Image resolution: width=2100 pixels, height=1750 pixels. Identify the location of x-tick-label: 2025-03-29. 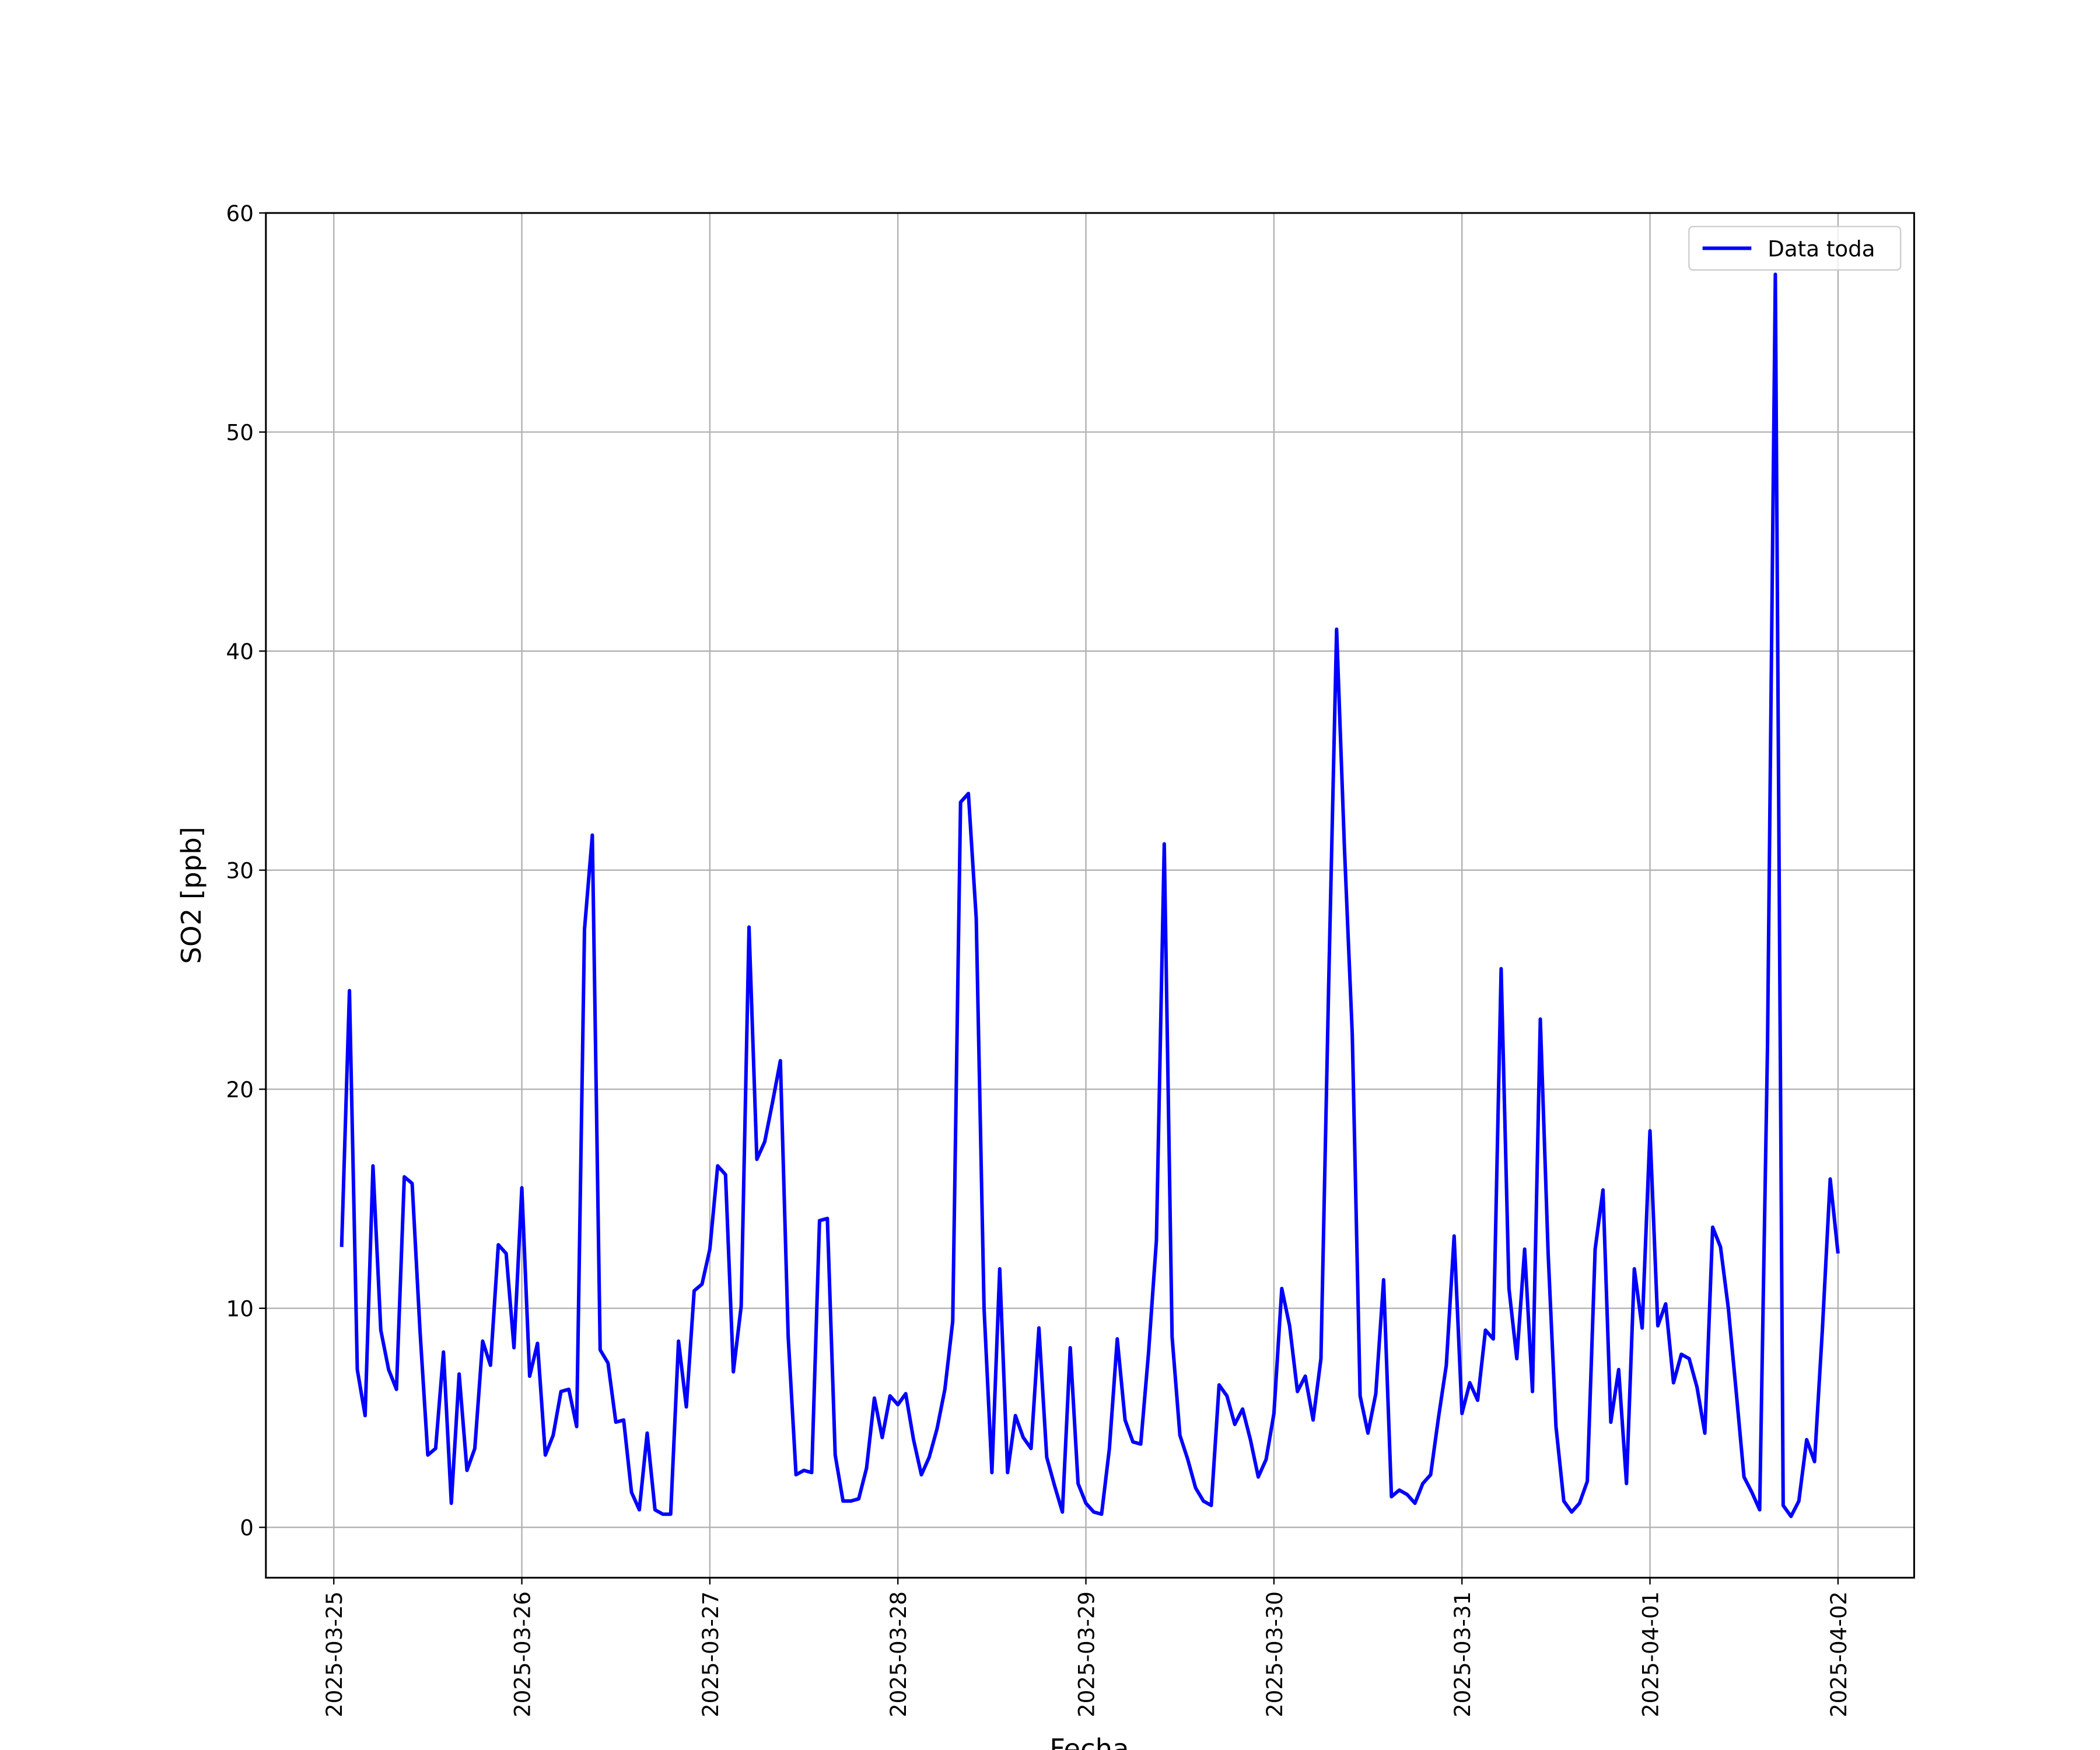
(1087, 1654).